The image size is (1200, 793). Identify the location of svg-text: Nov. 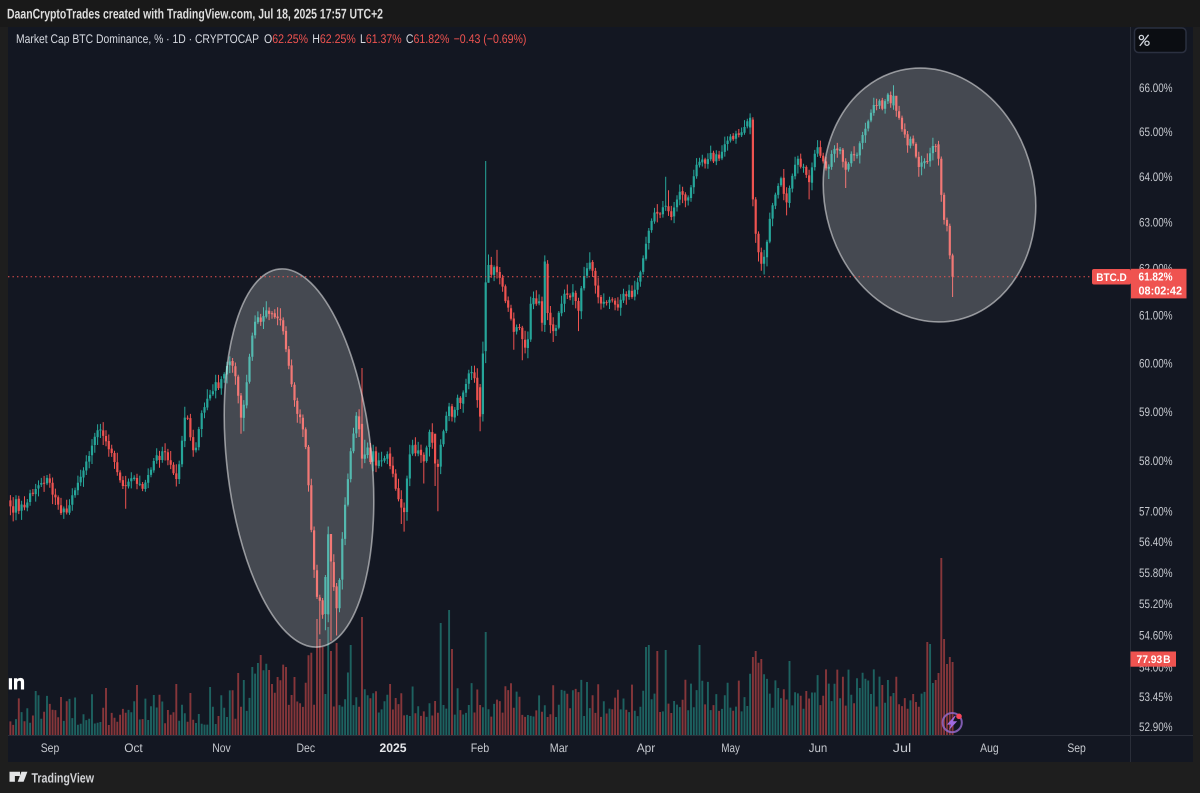
(221, 748).